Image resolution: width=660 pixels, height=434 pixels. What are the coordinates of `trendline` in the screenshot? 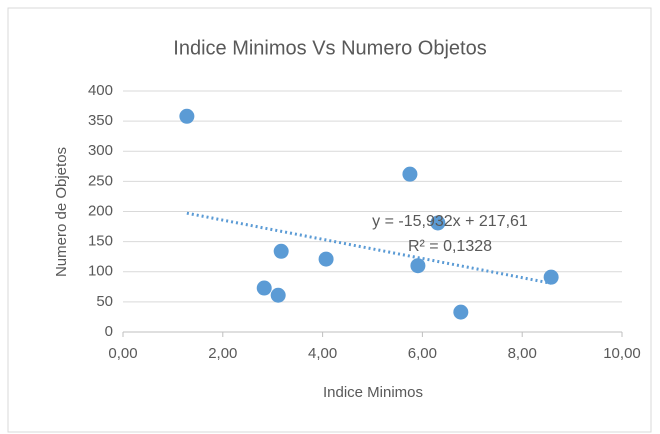 It's located at (369, 248).